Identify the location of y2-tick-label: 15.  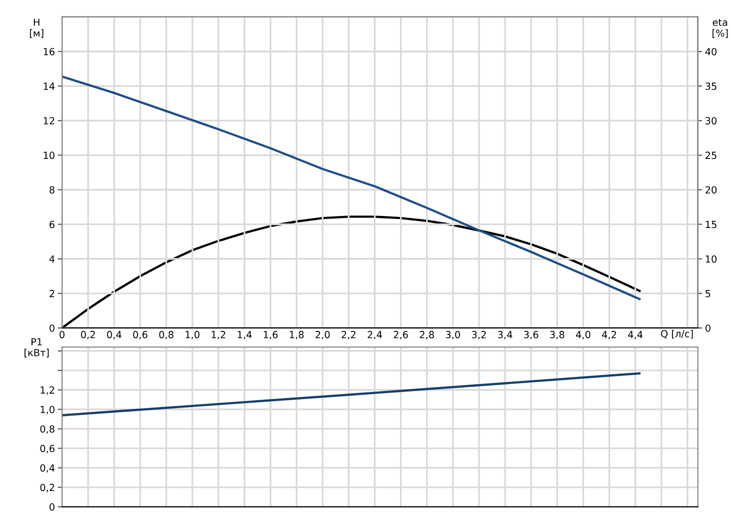
(711, 224).